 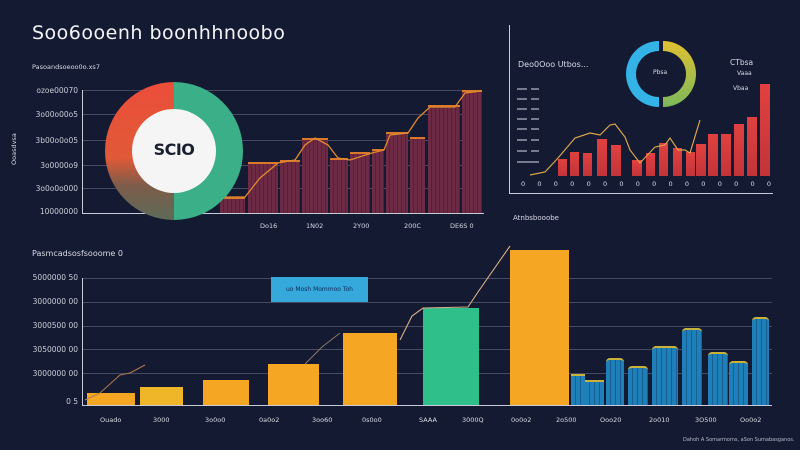 What do you see at coordinates (659, 420) in the screenshot?
I see `x-tick: 2o010` at bounding box center [659, 420].